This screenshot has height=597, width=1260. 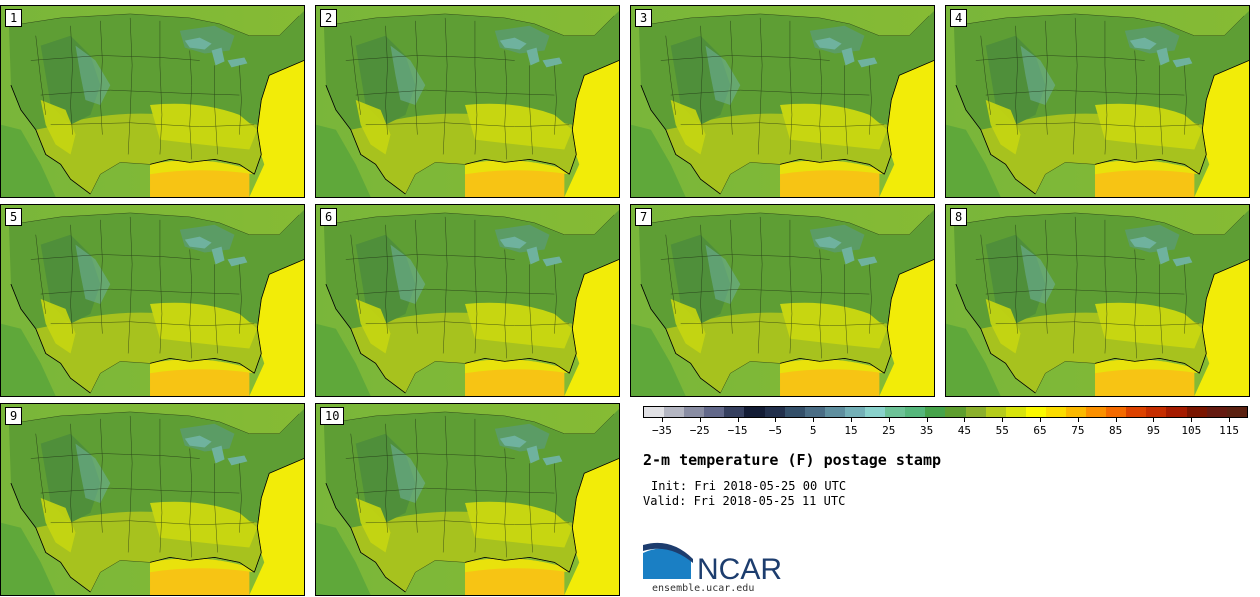 What do you see at coordinates (959, 217) in the screenshot?
I see `member-label: 8` at bounding box center [959, 217].